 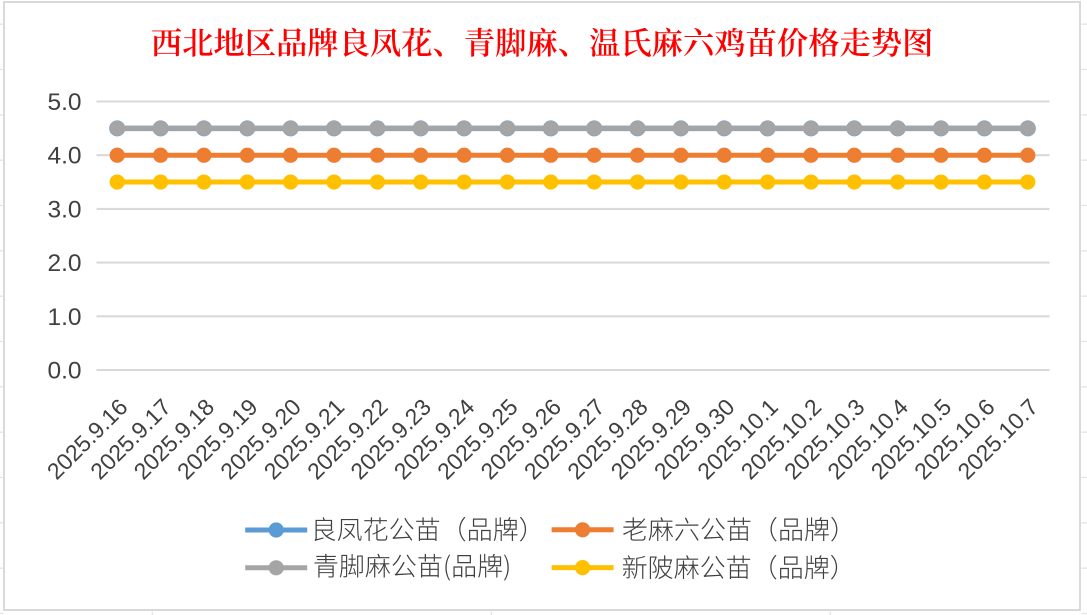 What do you see at coordinates (64, 102) in the screenshot?
I see `svg-text: 5.0` at bounding box center [64, 102].